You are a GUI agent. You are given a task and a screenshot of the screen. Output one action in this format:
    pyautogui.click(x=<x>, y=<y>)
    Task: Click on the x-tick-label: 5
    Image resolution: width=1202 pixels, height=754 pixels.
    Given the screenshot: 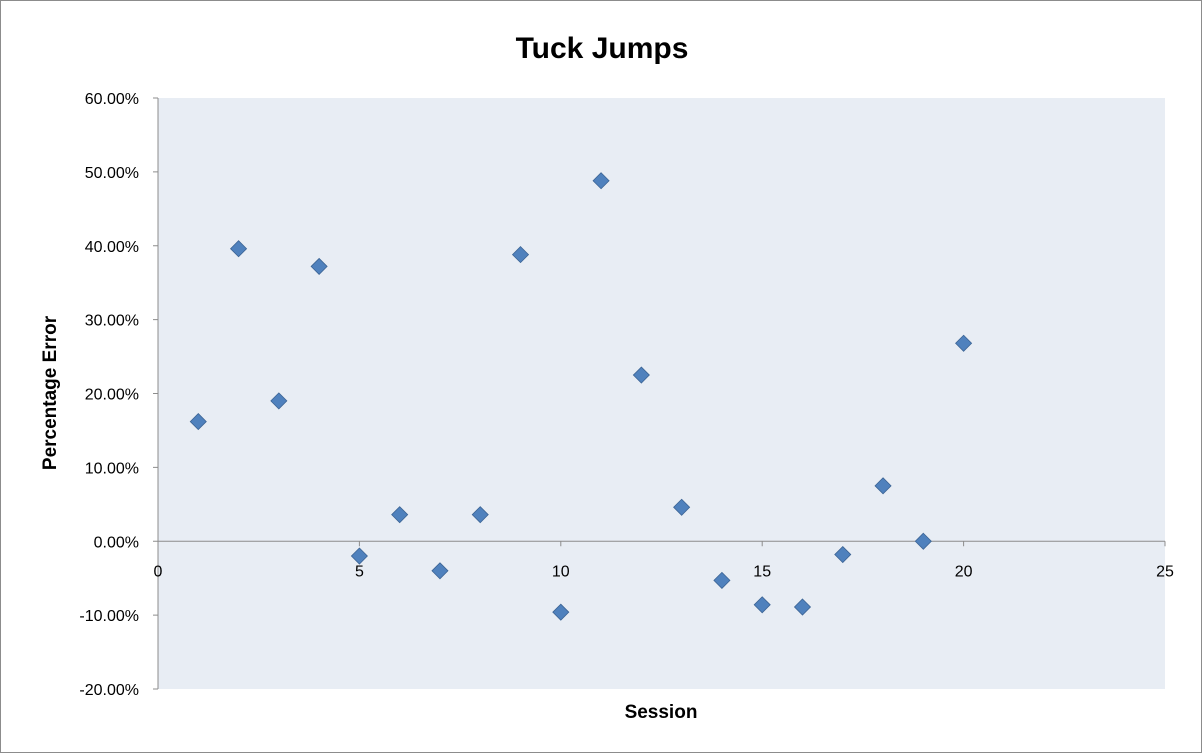 What is the action you would take?
    pyautogui.click(x=359, y=571)
    